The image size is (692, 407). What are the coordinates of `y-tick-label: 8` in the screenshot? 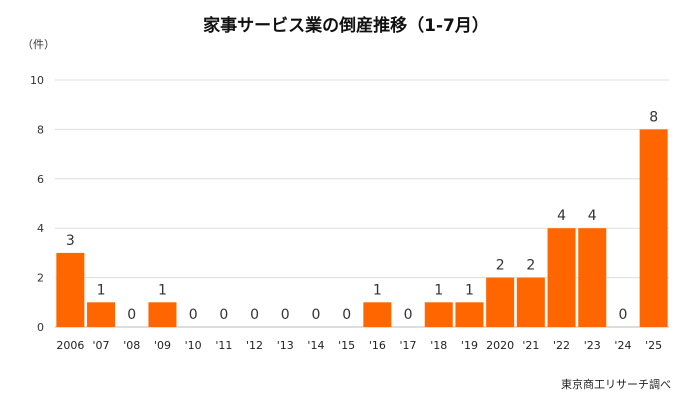 It's located at (40, 129).